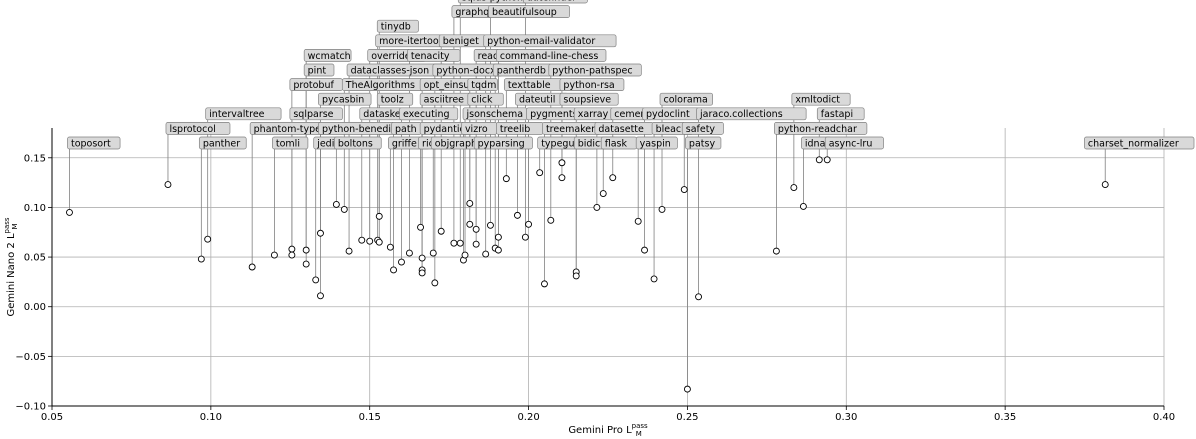 The image size is (1196, 439). Describe the element at coordinates (426, 114) in the screenshot. I see `point-label: executing` at that location.